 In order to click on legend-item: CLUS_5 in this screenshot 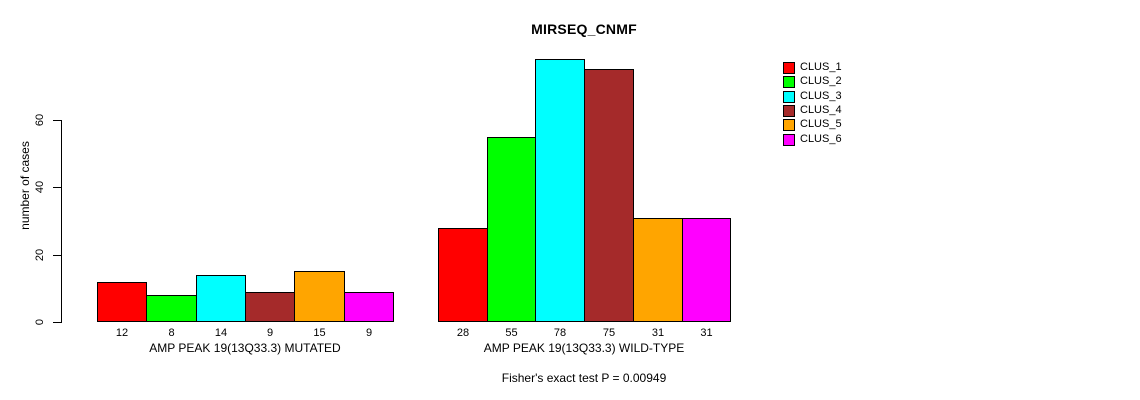, I will do `click(812, 124)`.